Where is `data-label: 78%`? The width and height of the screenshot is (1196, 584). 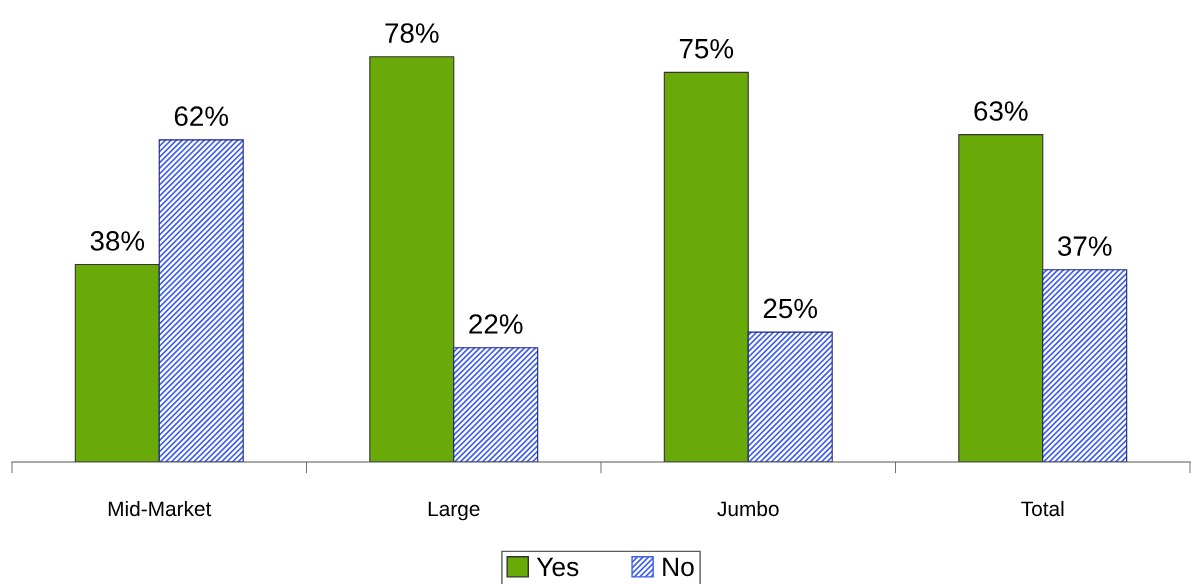 data-label: 78% is located at coordinates (412, 33).